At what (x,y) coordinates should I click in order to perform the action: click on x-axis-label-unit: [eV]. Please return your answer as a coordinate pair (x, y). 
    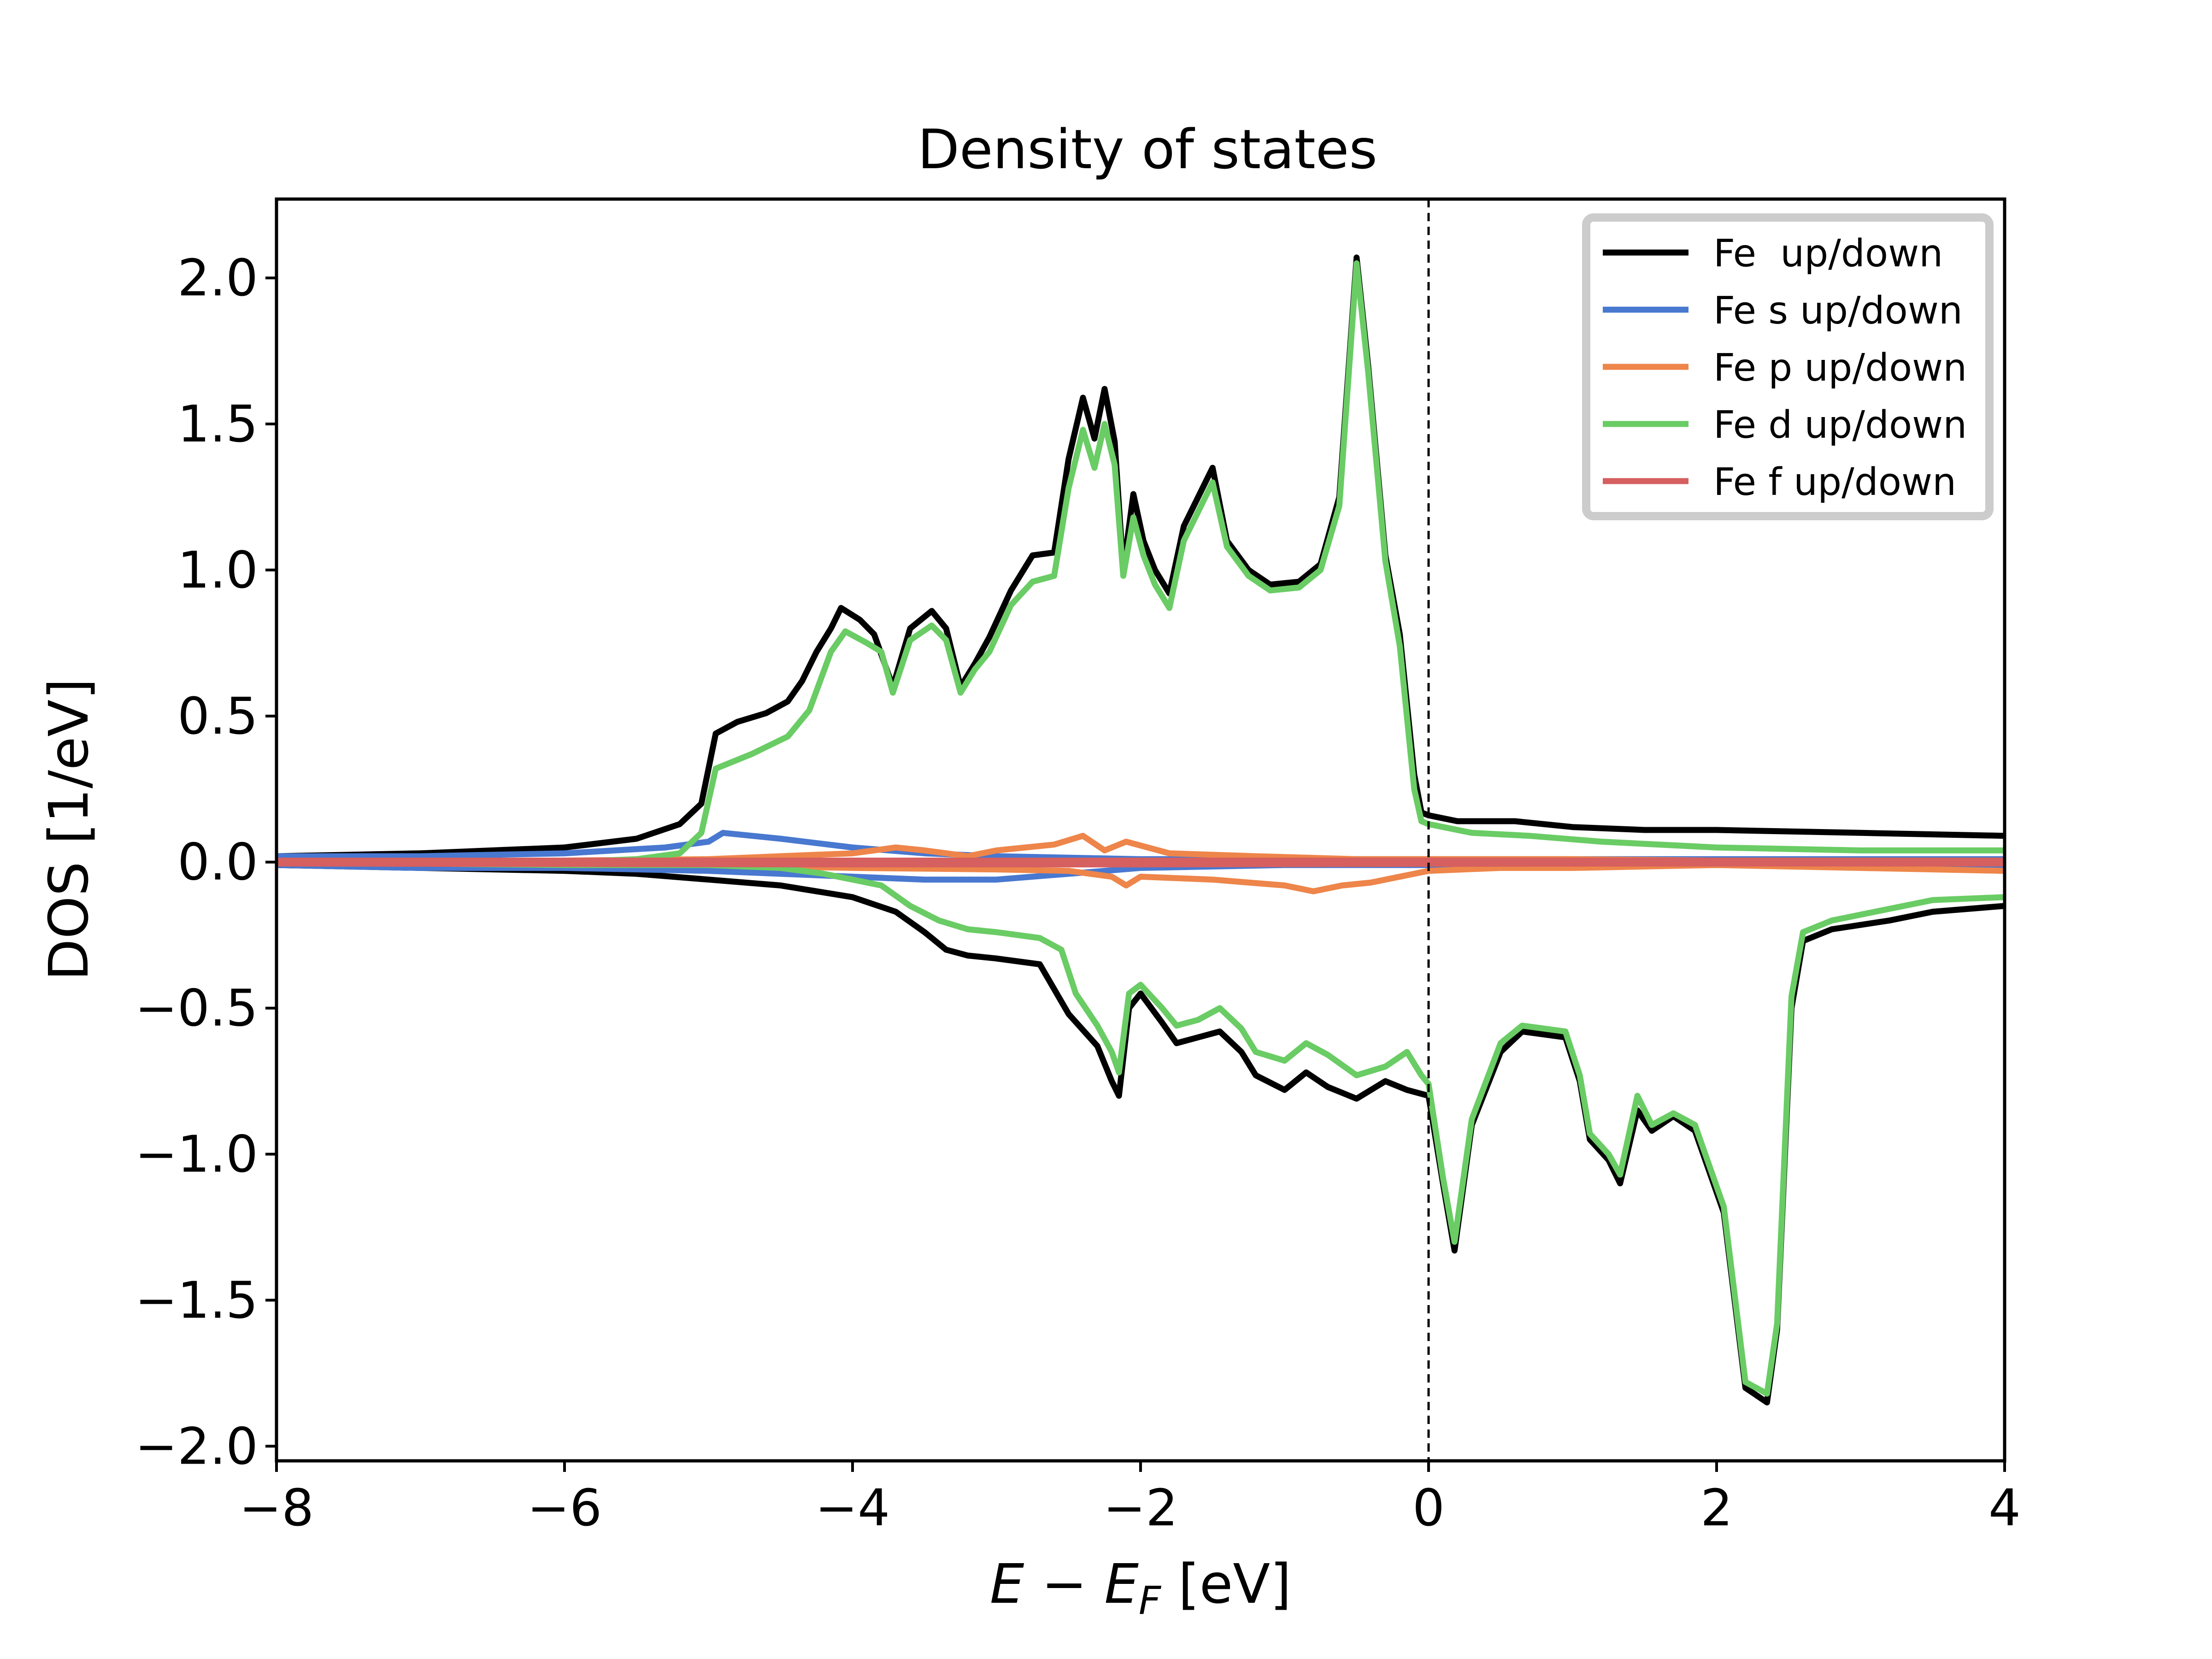
    Looking at the image, I should click on (1226, 1584).